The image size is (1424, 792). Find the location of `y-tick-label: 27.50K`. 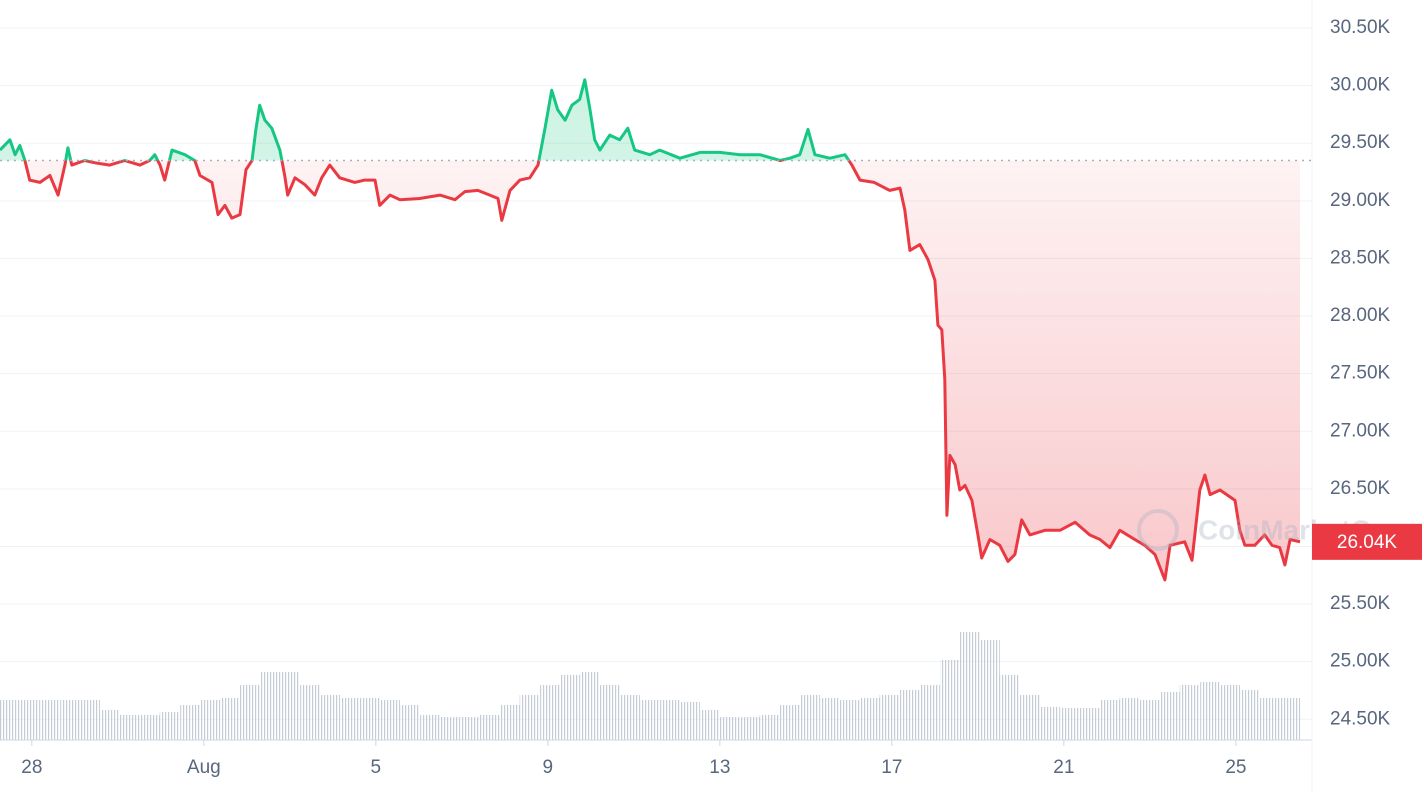

y-tick-label: 27.50K is located at coordinates (1360, 373).